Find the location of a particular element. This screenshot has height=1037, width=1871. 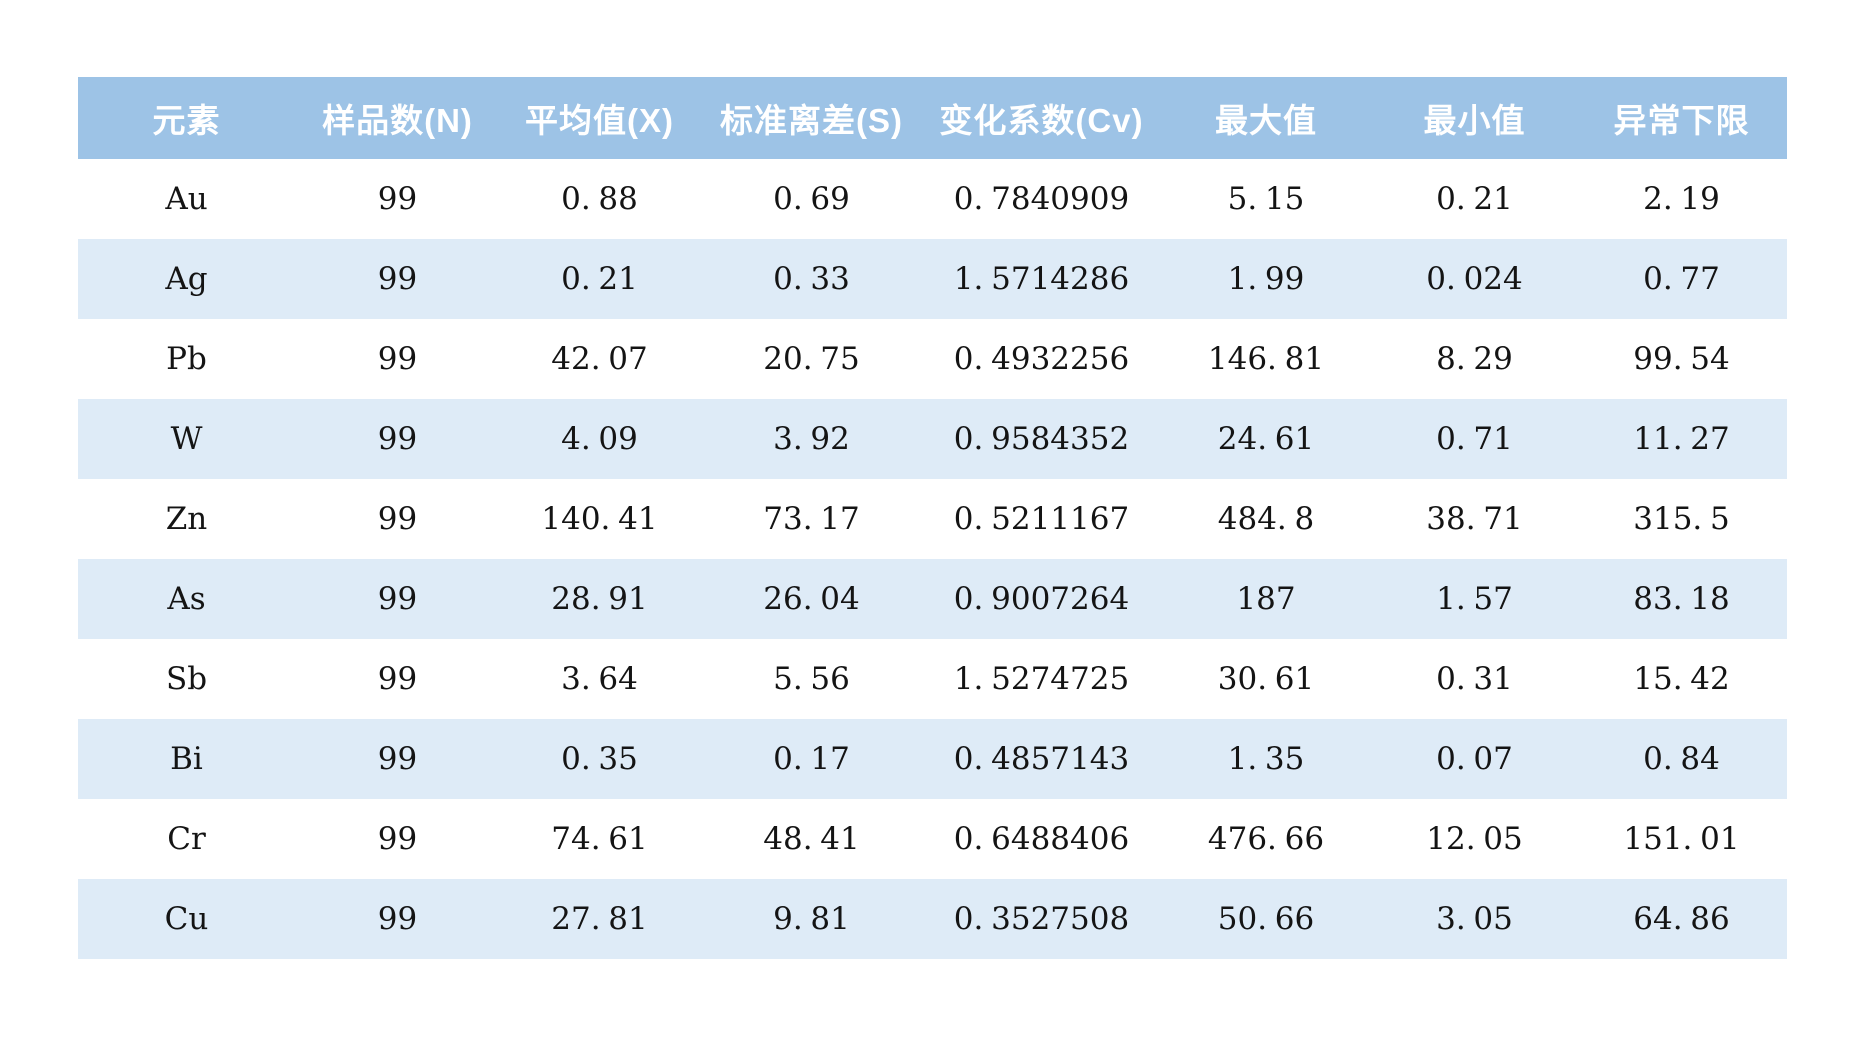

value-cell: 50. 66 is located at coordinates (1266, 919).